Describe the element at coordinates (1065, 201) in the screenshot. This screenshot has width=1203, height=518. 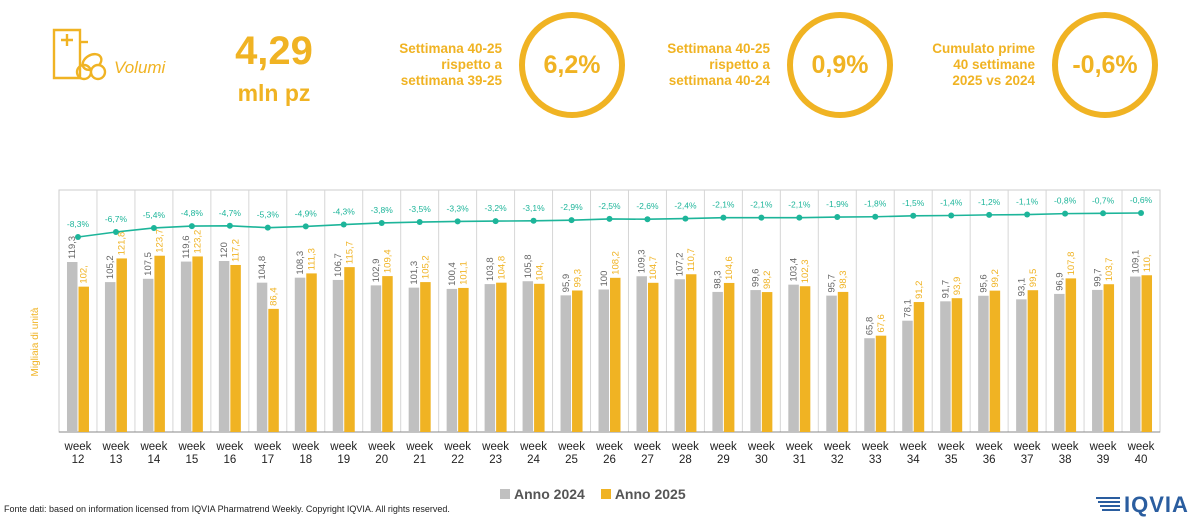
I see `cumulative-label: -0,8%` at that location.